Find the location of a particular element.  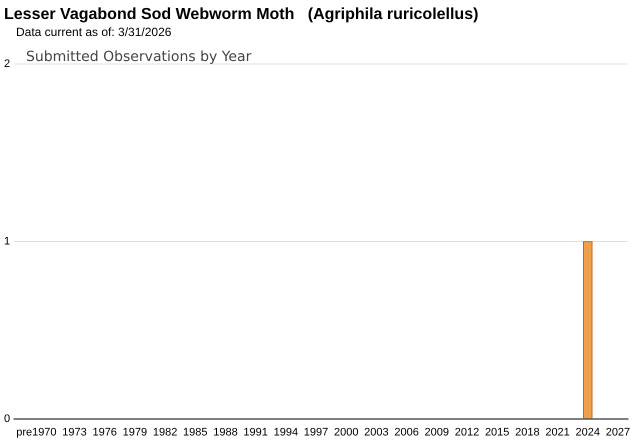

x-tick-label: 1970 is located at coordinates (44, 432).